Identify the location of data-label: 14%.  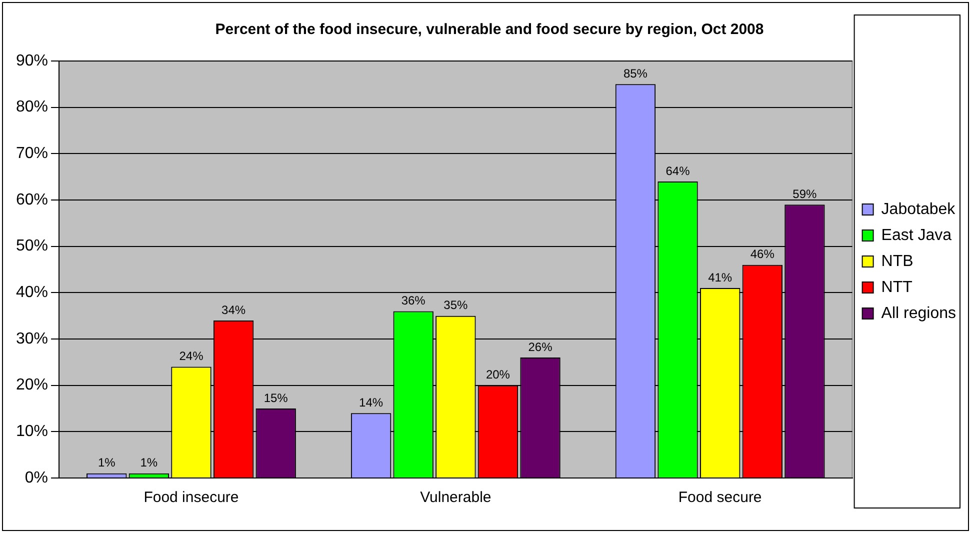
(371, 402).